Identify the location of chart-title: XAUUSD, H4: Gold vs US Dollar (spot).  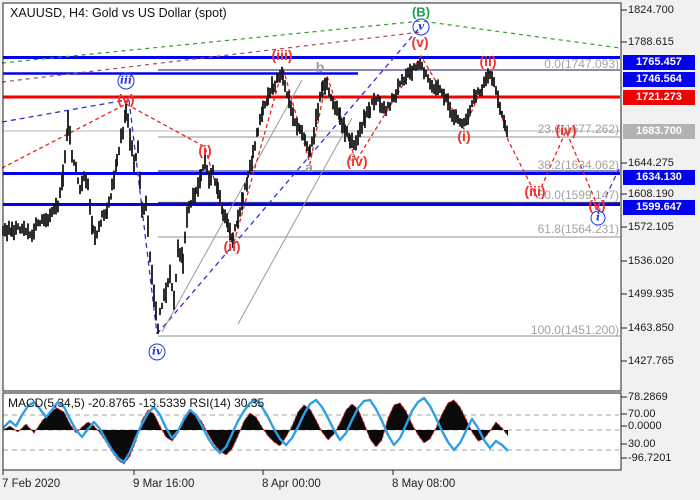
(118, 13).